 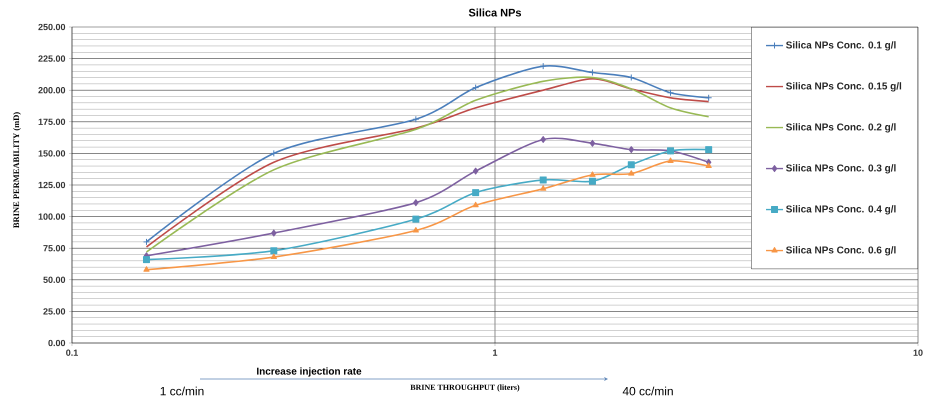 I want to click on y-tick-label: 125.00, so click(x=52, y=185).